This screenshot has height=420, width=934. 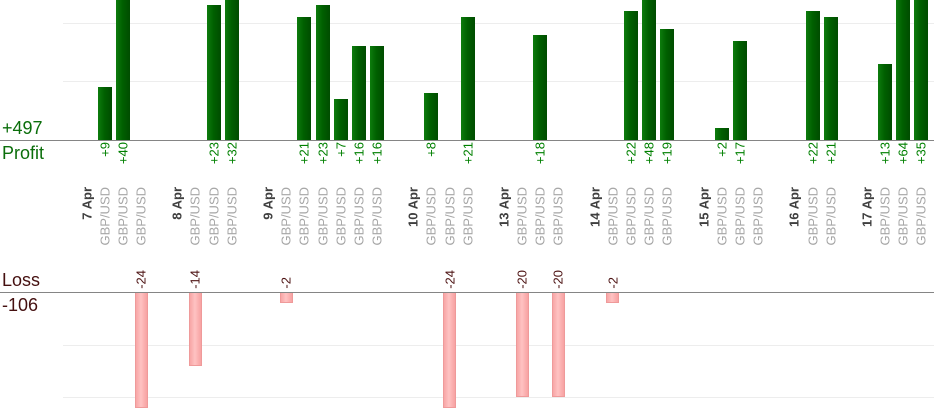 What do you see at coordinates (794, 207) in the screenshot?
I see `date-label: 16 Apr` at bounding box center [794, 207].